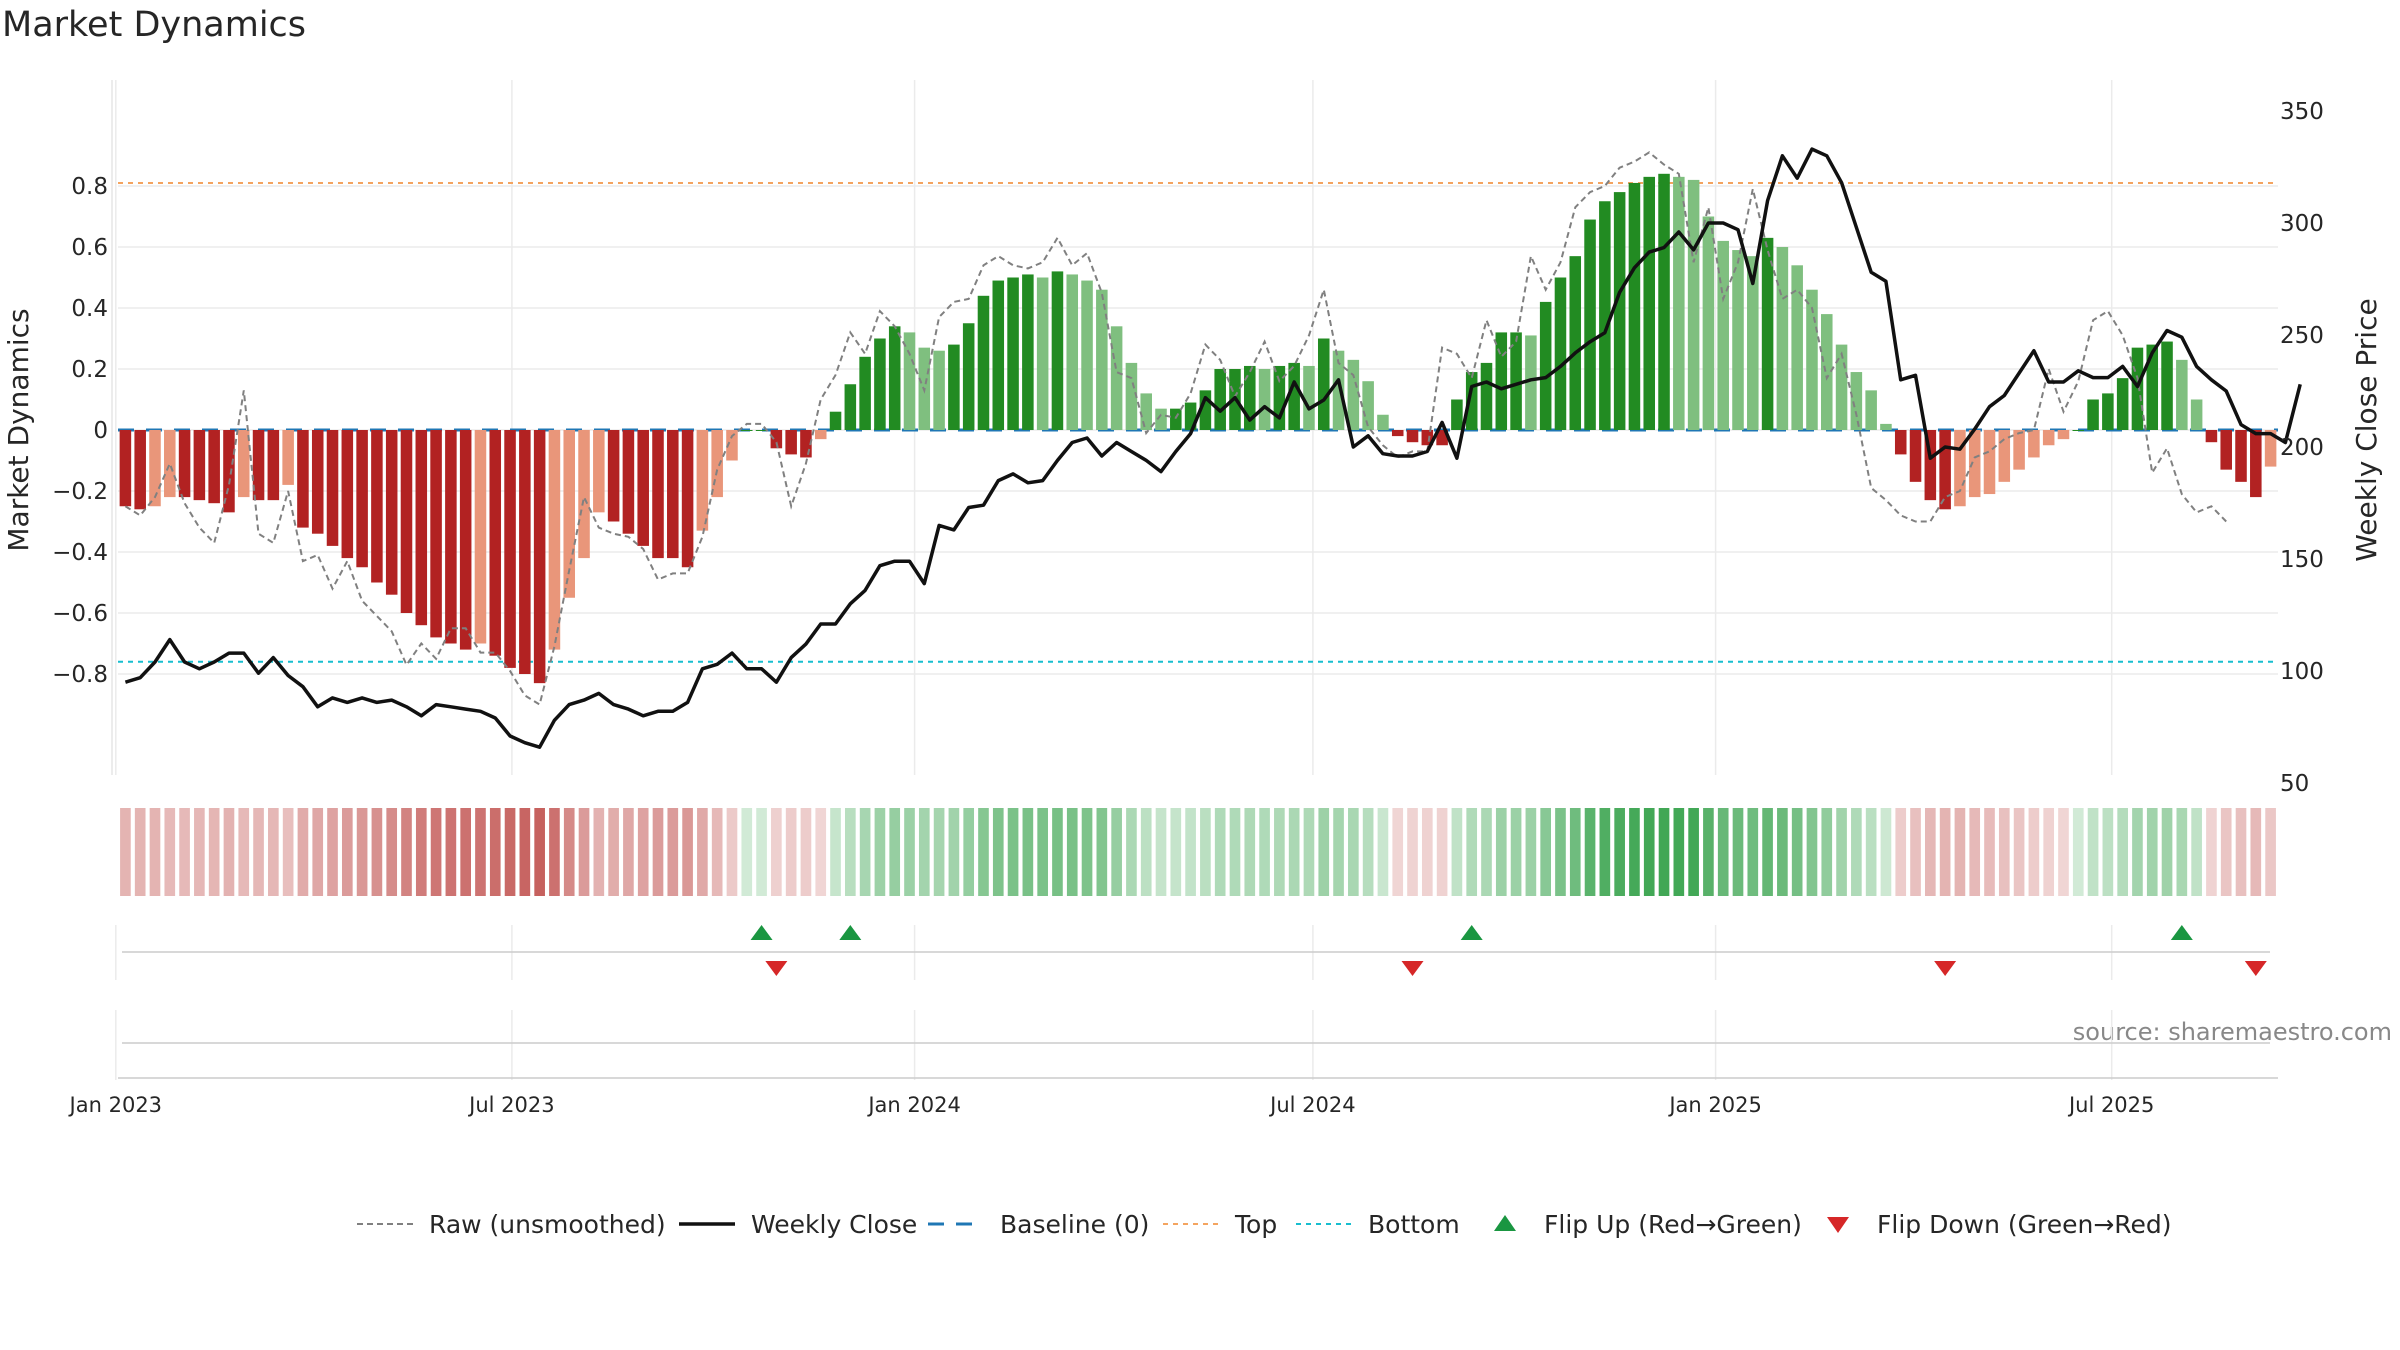  I want to click on legend-label: Flip Down (Green→Red), so click(2024, 1224).